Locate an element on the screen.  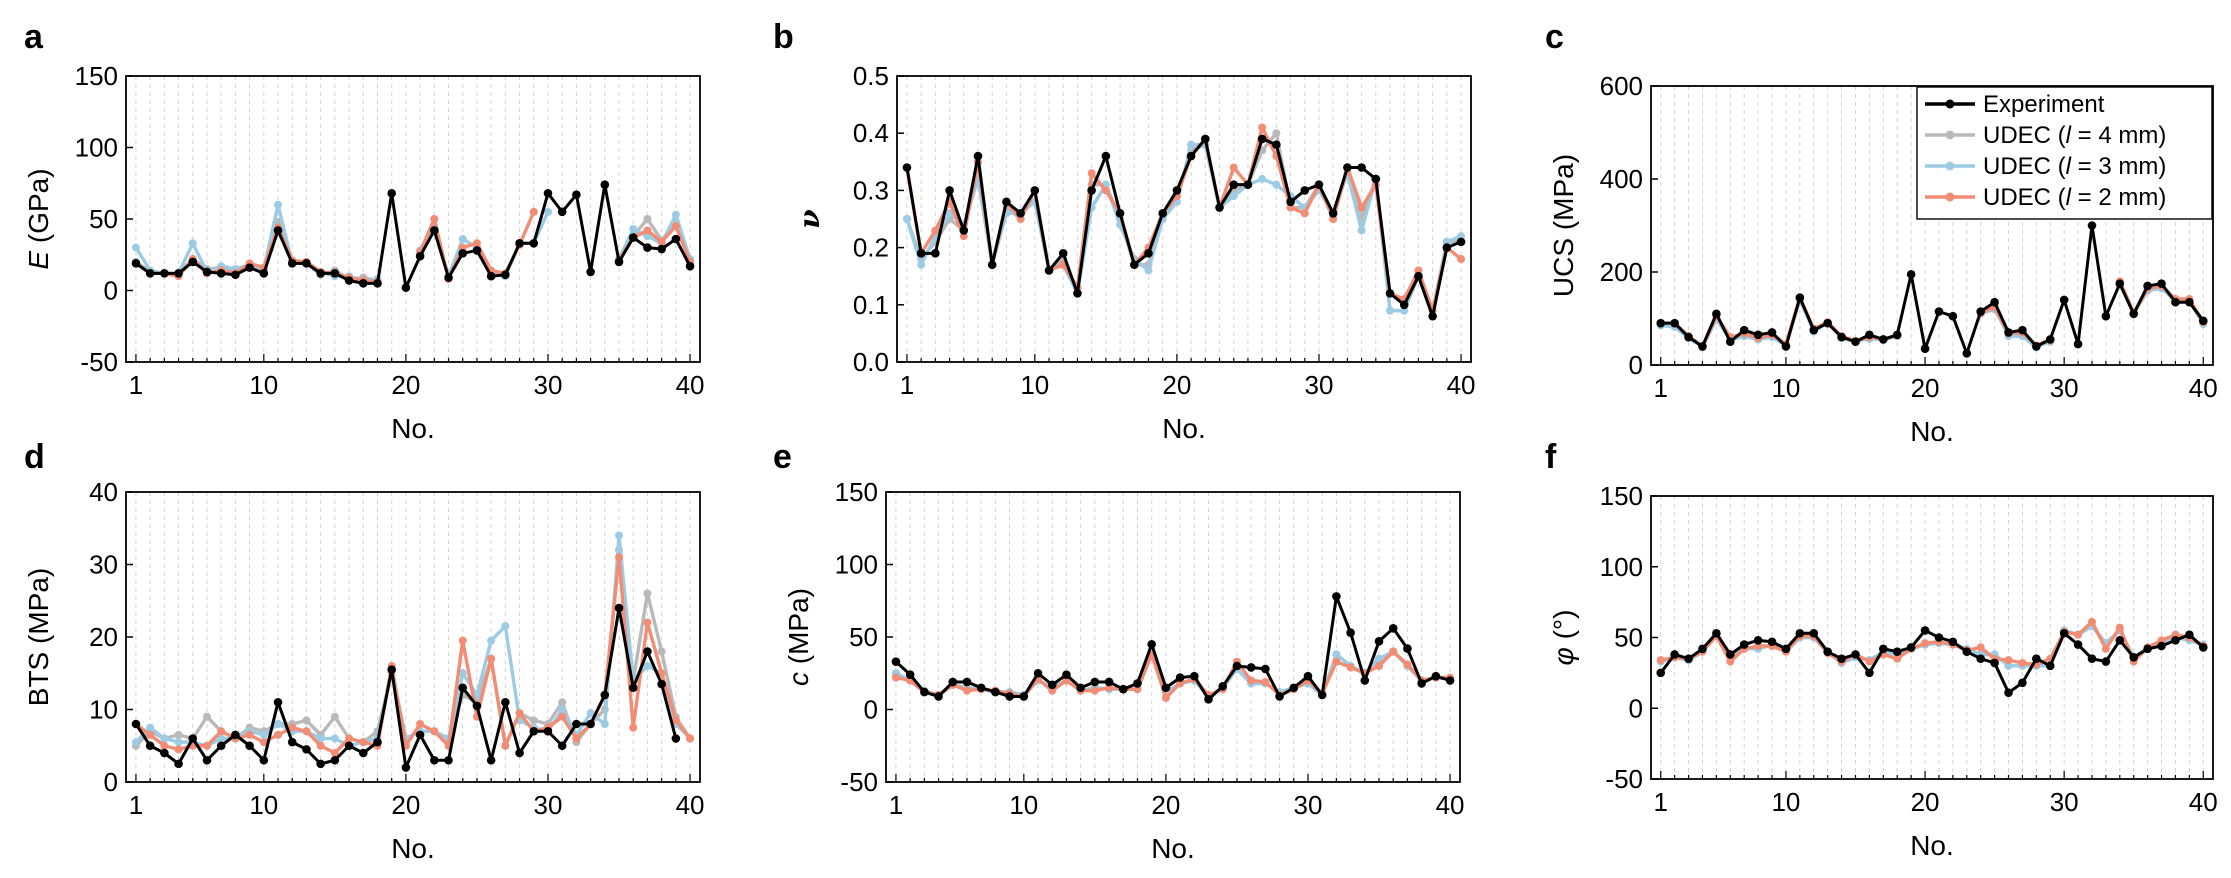
y-axis-unit: (°) is located at coordinates (1563, 629).